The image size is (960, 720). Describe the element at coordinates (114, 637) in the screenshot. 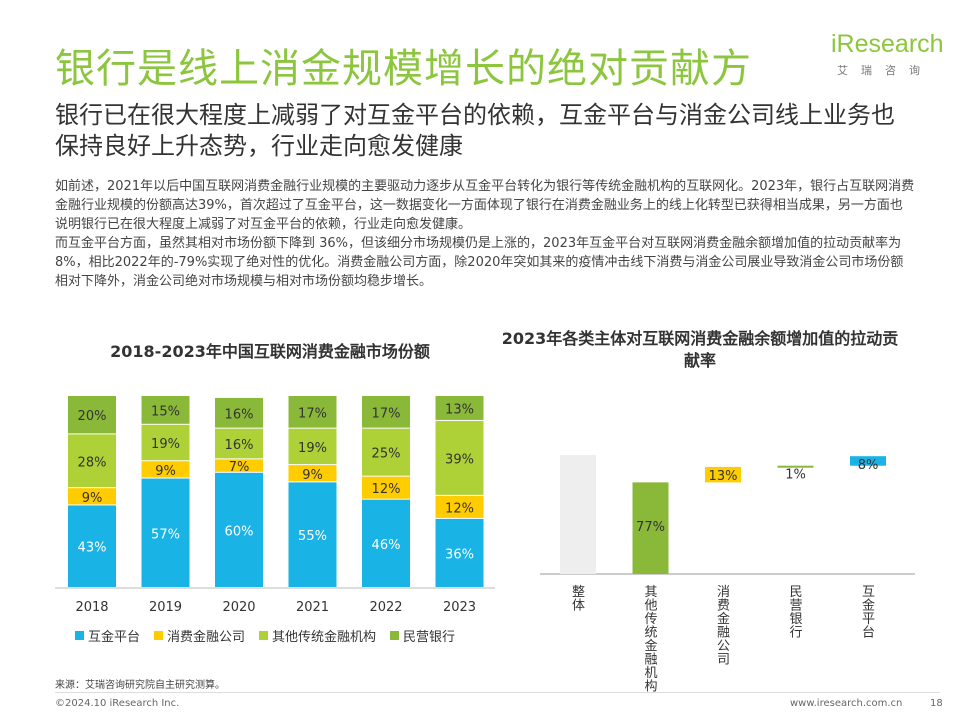

I see `legend-label: 互金平台` at that location.